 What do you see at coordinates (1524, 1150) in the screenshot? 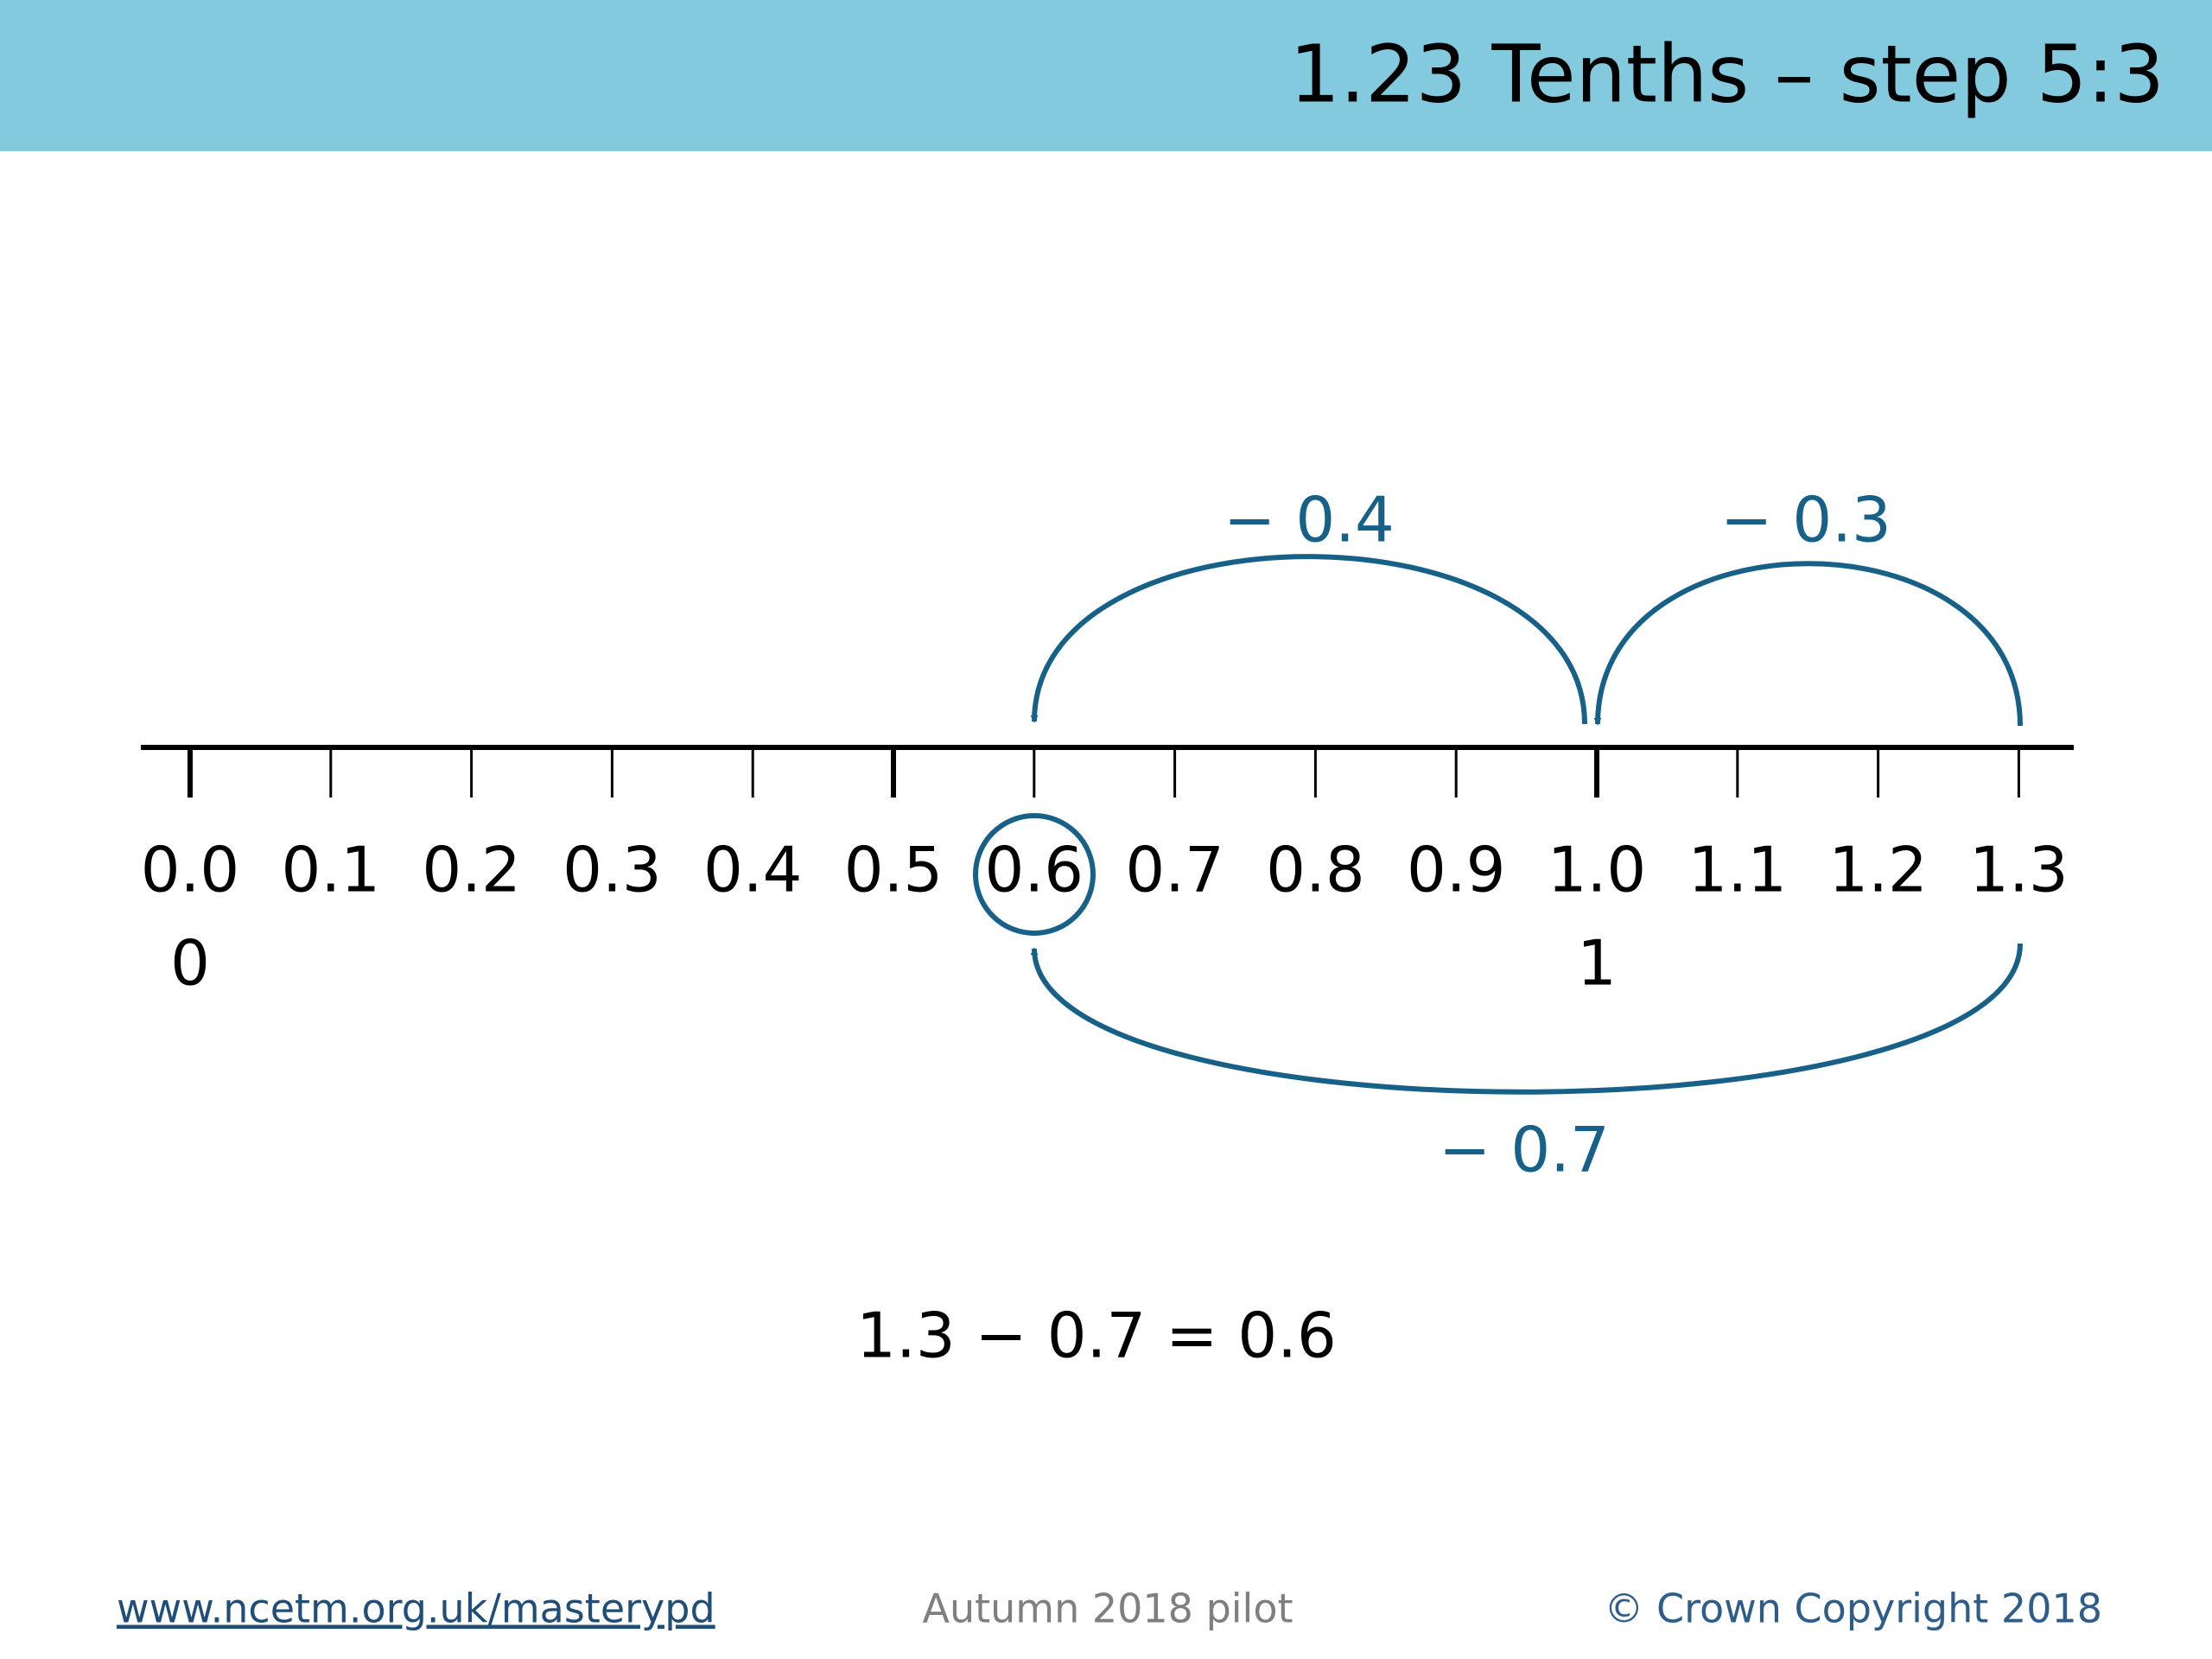
I see `jump-label: − 0.7` at bounding box center [1524, 1150].